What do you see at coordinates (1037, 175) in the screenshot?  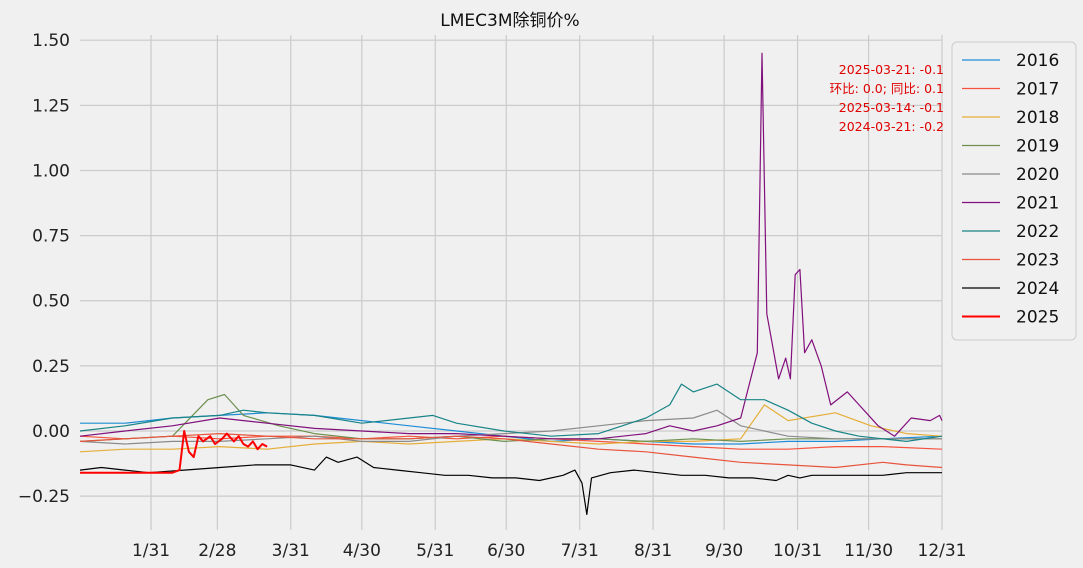 I see `legend-label: 2020` at bounding box center [1037, 175].